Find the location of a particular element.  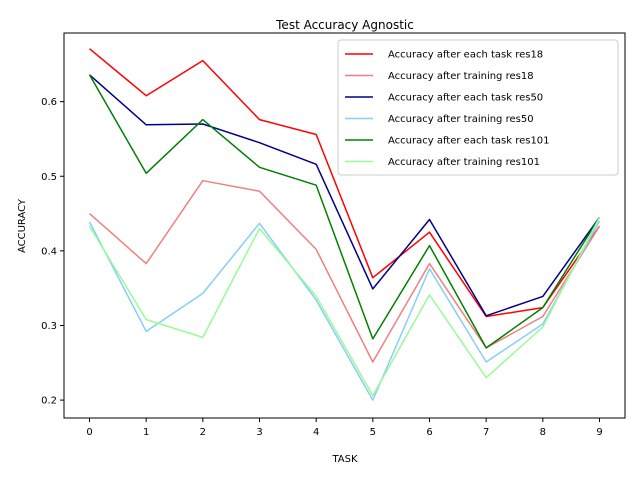

legend-label-2: Accuracy after each task res50 is located at coordinates (465, 98).